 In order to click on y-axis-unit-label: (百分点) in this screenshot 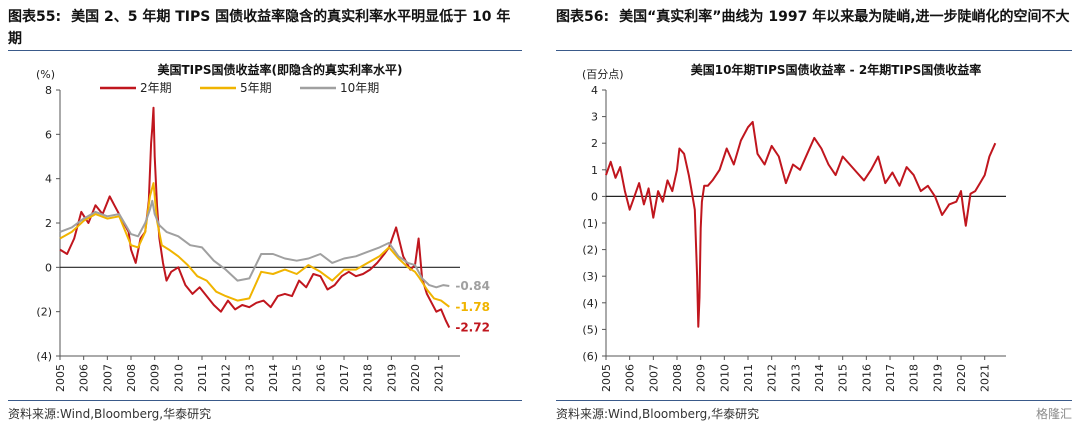, I will do `click(603, 74)`.